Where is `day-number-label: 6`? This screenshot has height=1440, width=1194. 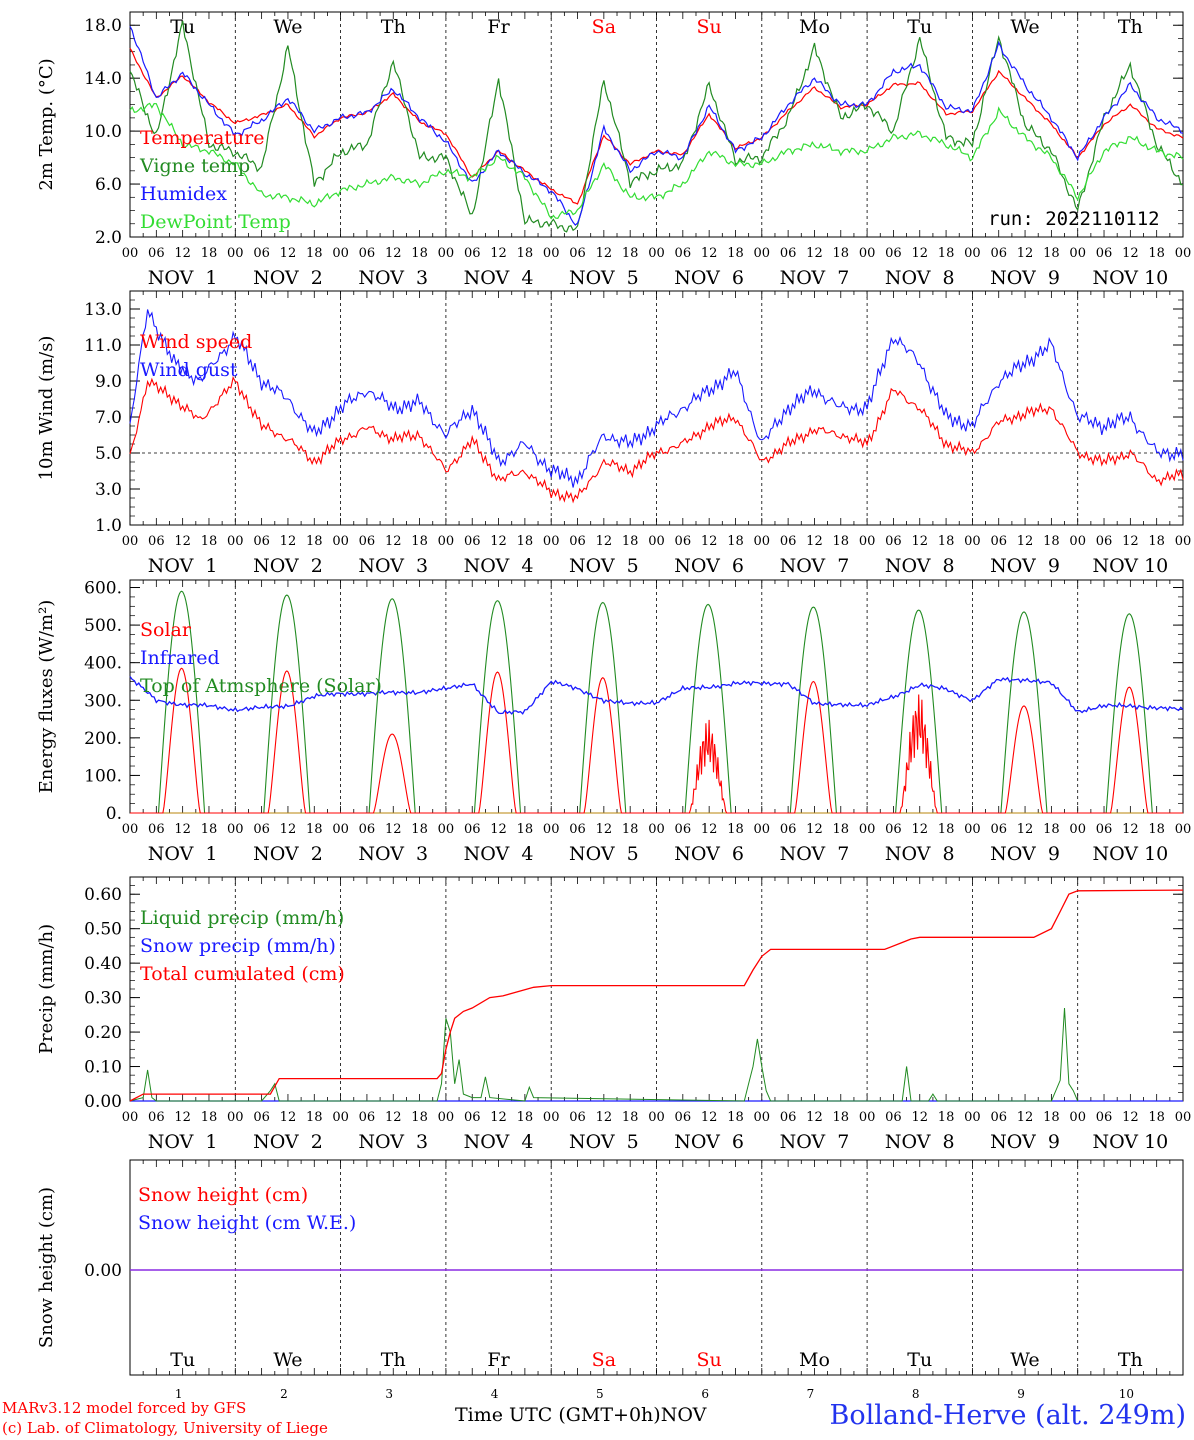 day-number-label: 6 is located at coordinates (705, 1394).